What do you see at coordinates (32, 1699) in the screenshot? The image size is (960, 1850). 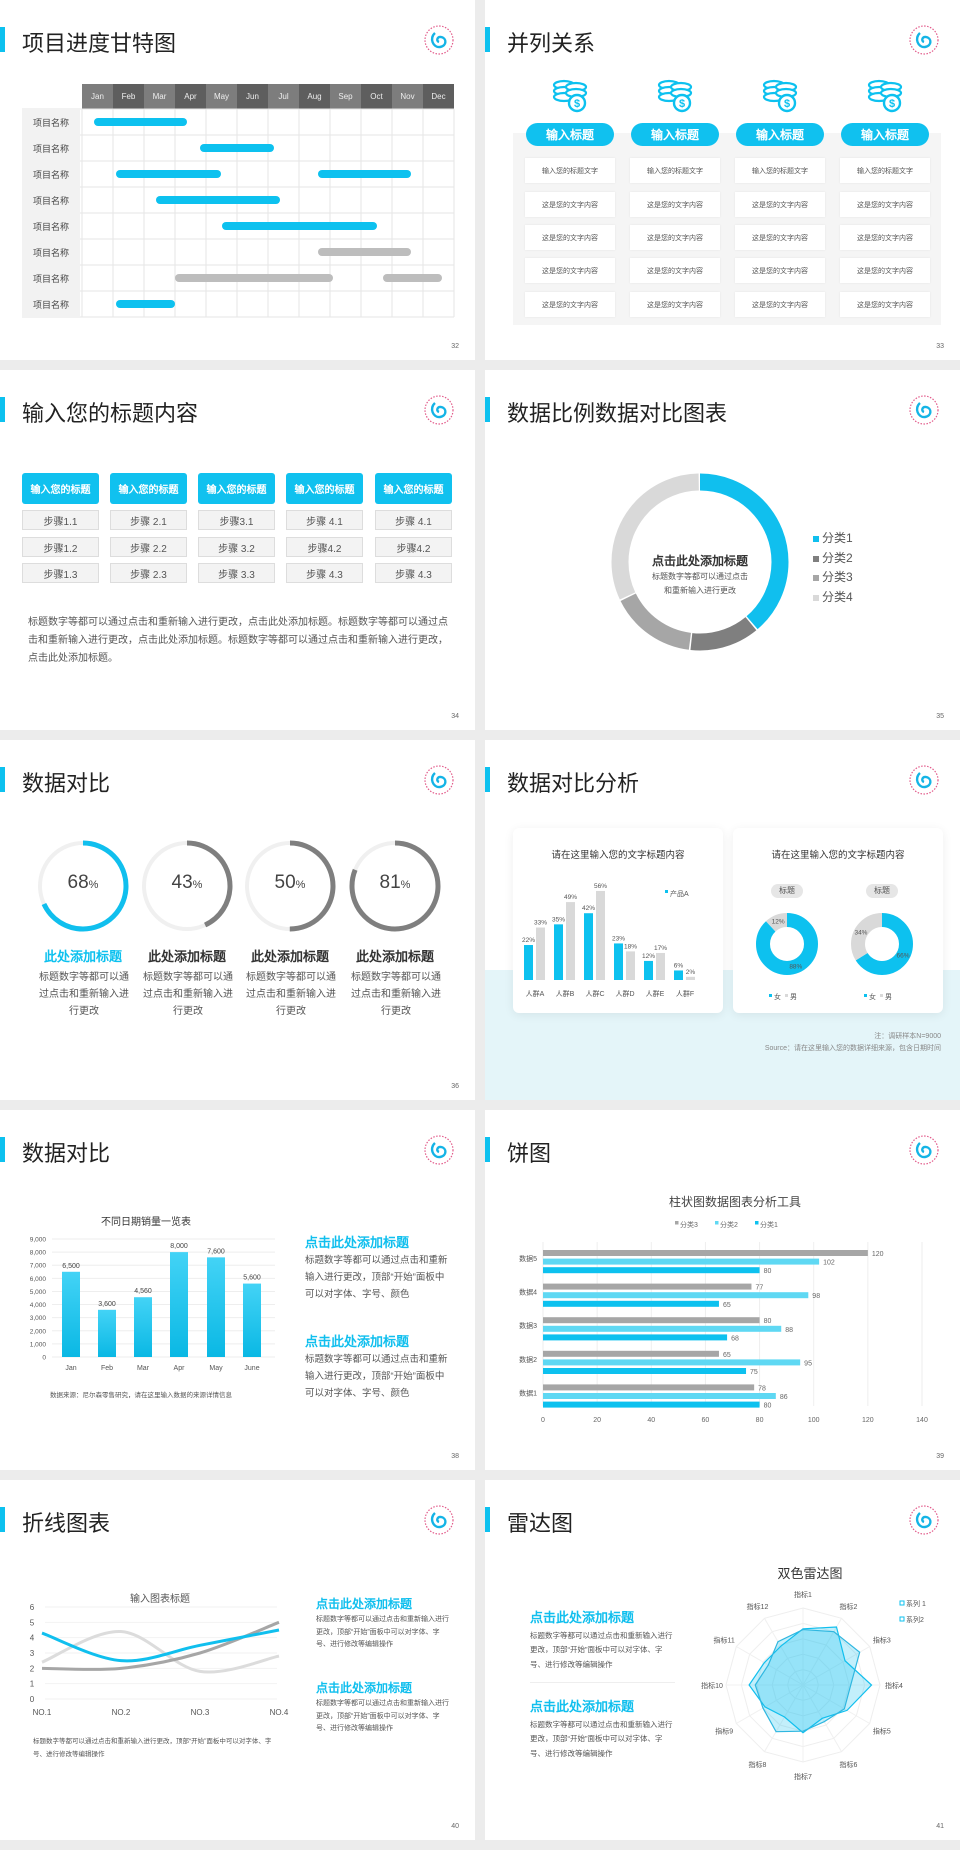 I see `y-tick-label: 0` at bounding box center [32, 1699].